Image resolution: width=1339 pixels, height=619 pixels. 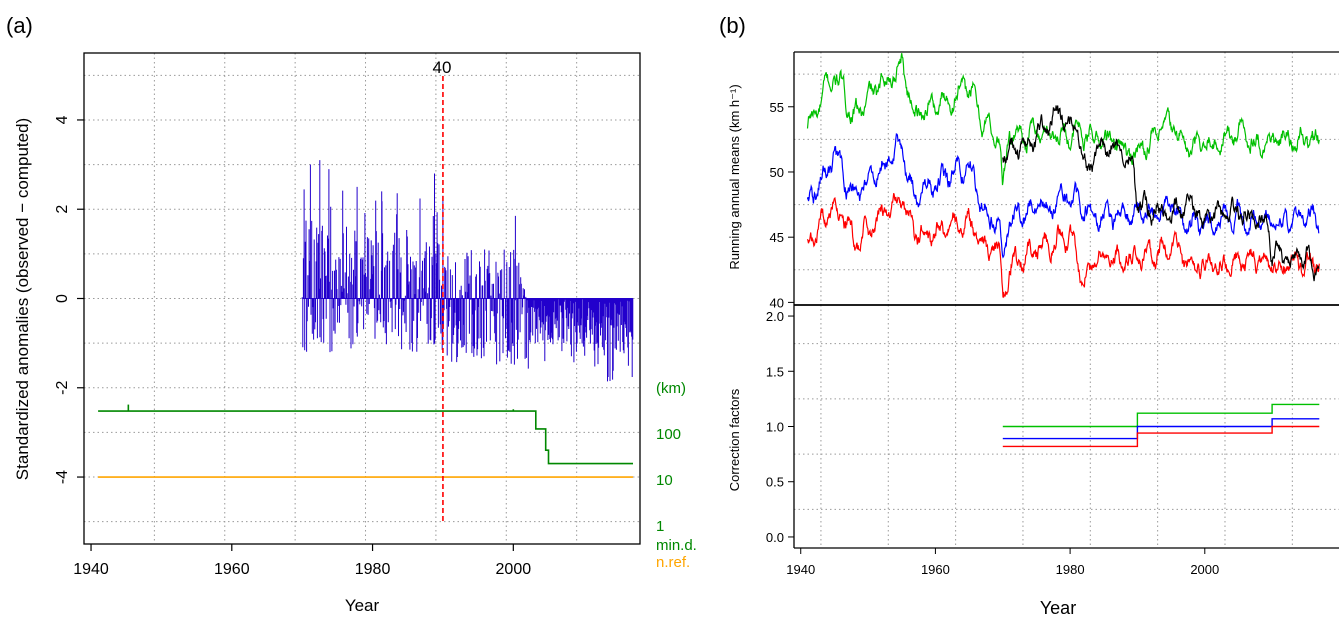 I want to click on y-tick-label: -4, so click(x=62, y=477).